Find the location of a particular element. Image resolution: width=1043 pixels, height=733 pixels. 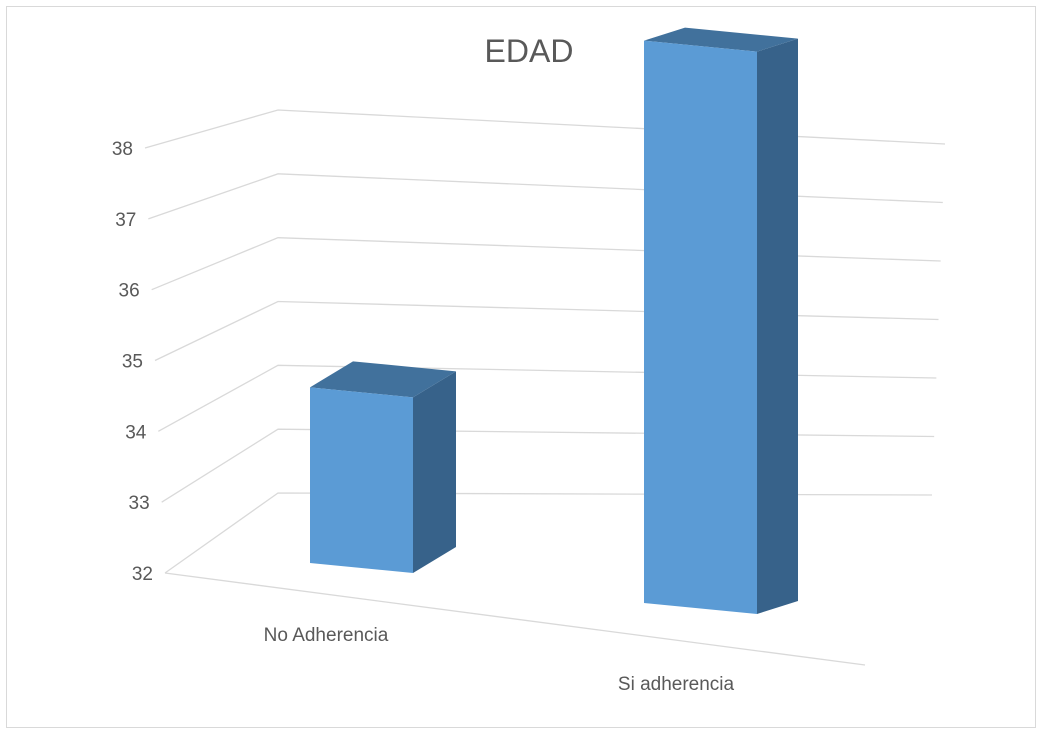

y-tick-label-32: 32 is located at coordinates (142, 574).